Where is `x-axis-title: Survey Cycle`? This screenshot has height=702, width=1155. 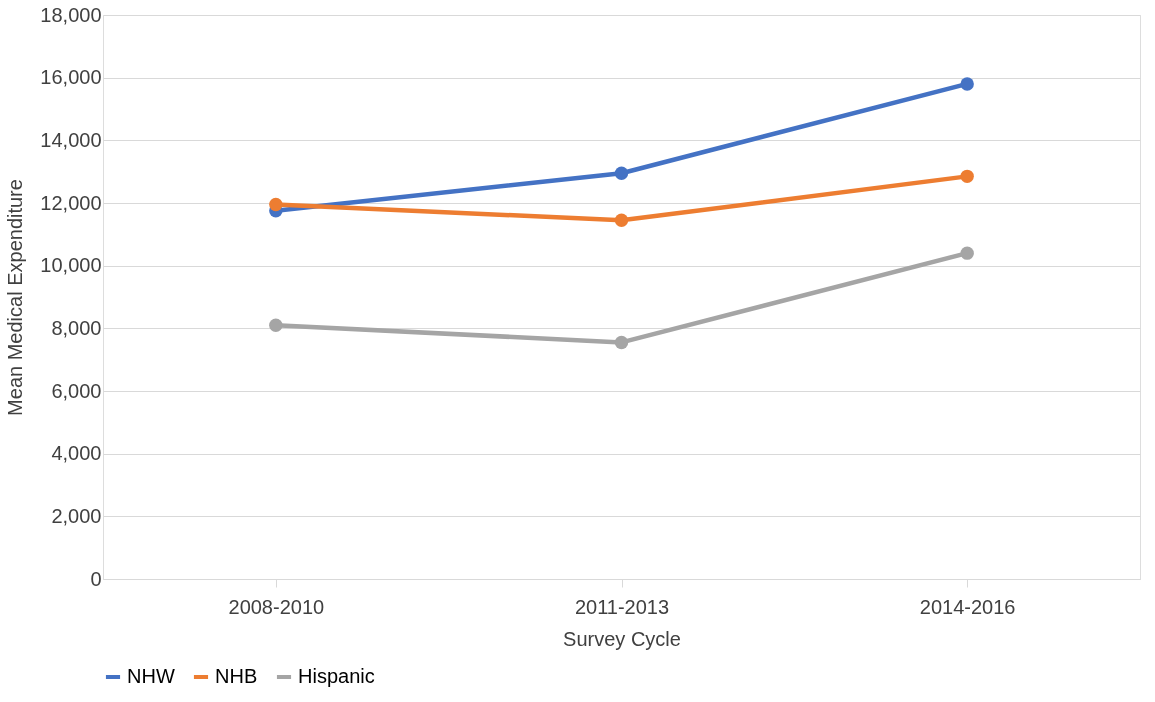 x-axis-title: Survey Cycle is located at coordinates (622, 638).